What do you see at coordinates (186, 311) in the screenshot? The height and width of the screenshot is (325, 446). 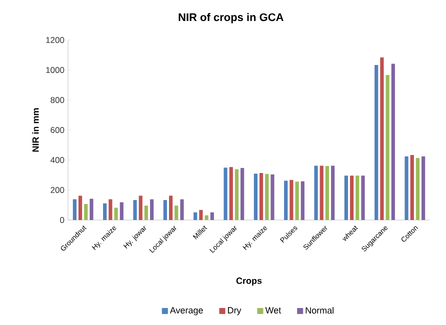 I see `legend-label: Average` at bounding box center [186, 311].